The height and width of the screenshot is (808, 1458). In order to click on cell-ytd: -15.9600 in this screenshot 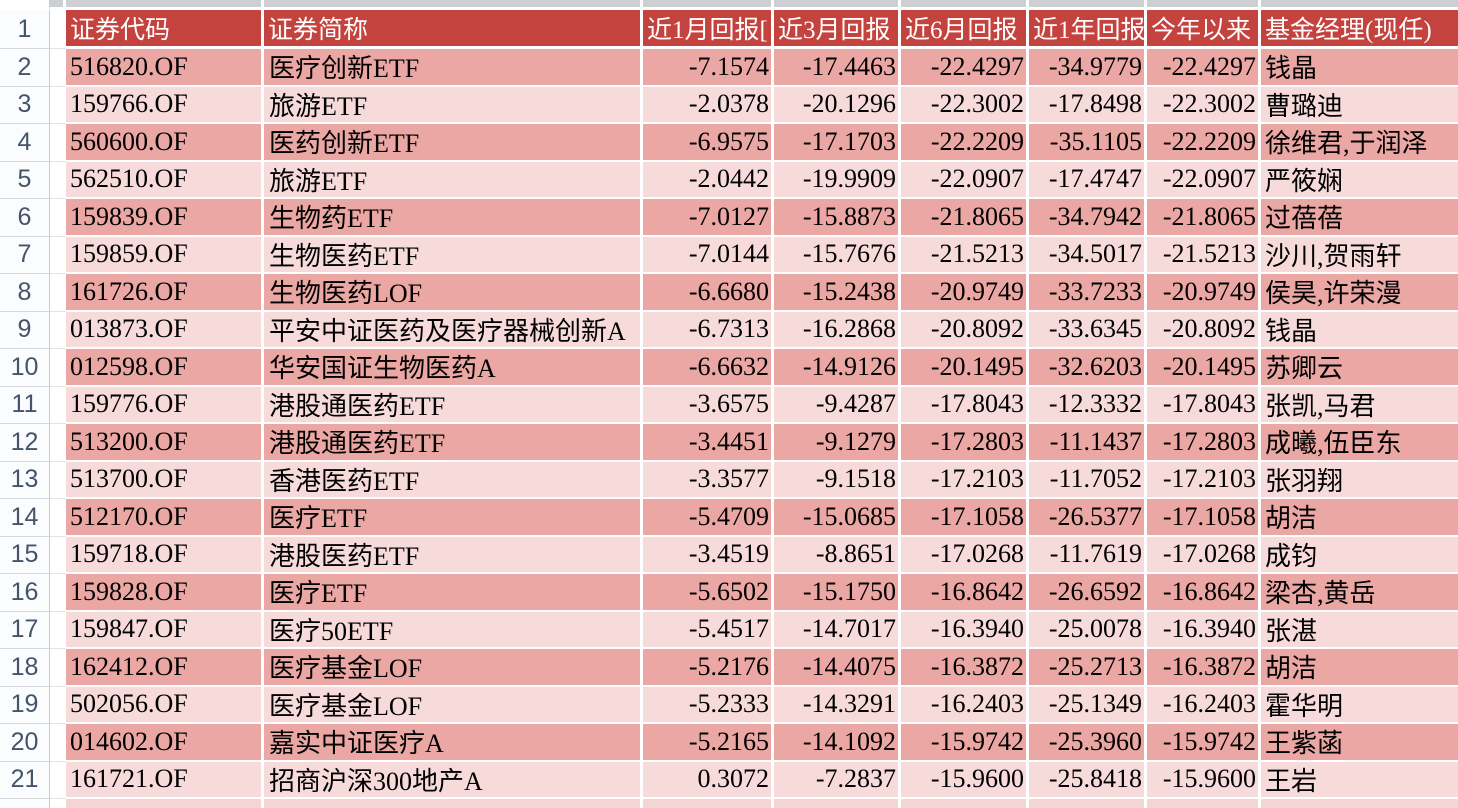, I will do `click(1204, 780)`.